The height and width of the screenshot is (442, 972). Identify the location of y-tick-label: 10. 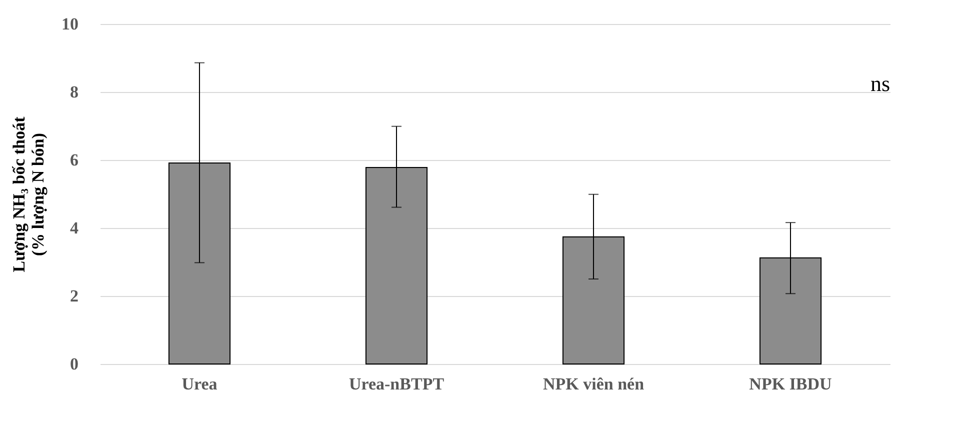
(70, 24).